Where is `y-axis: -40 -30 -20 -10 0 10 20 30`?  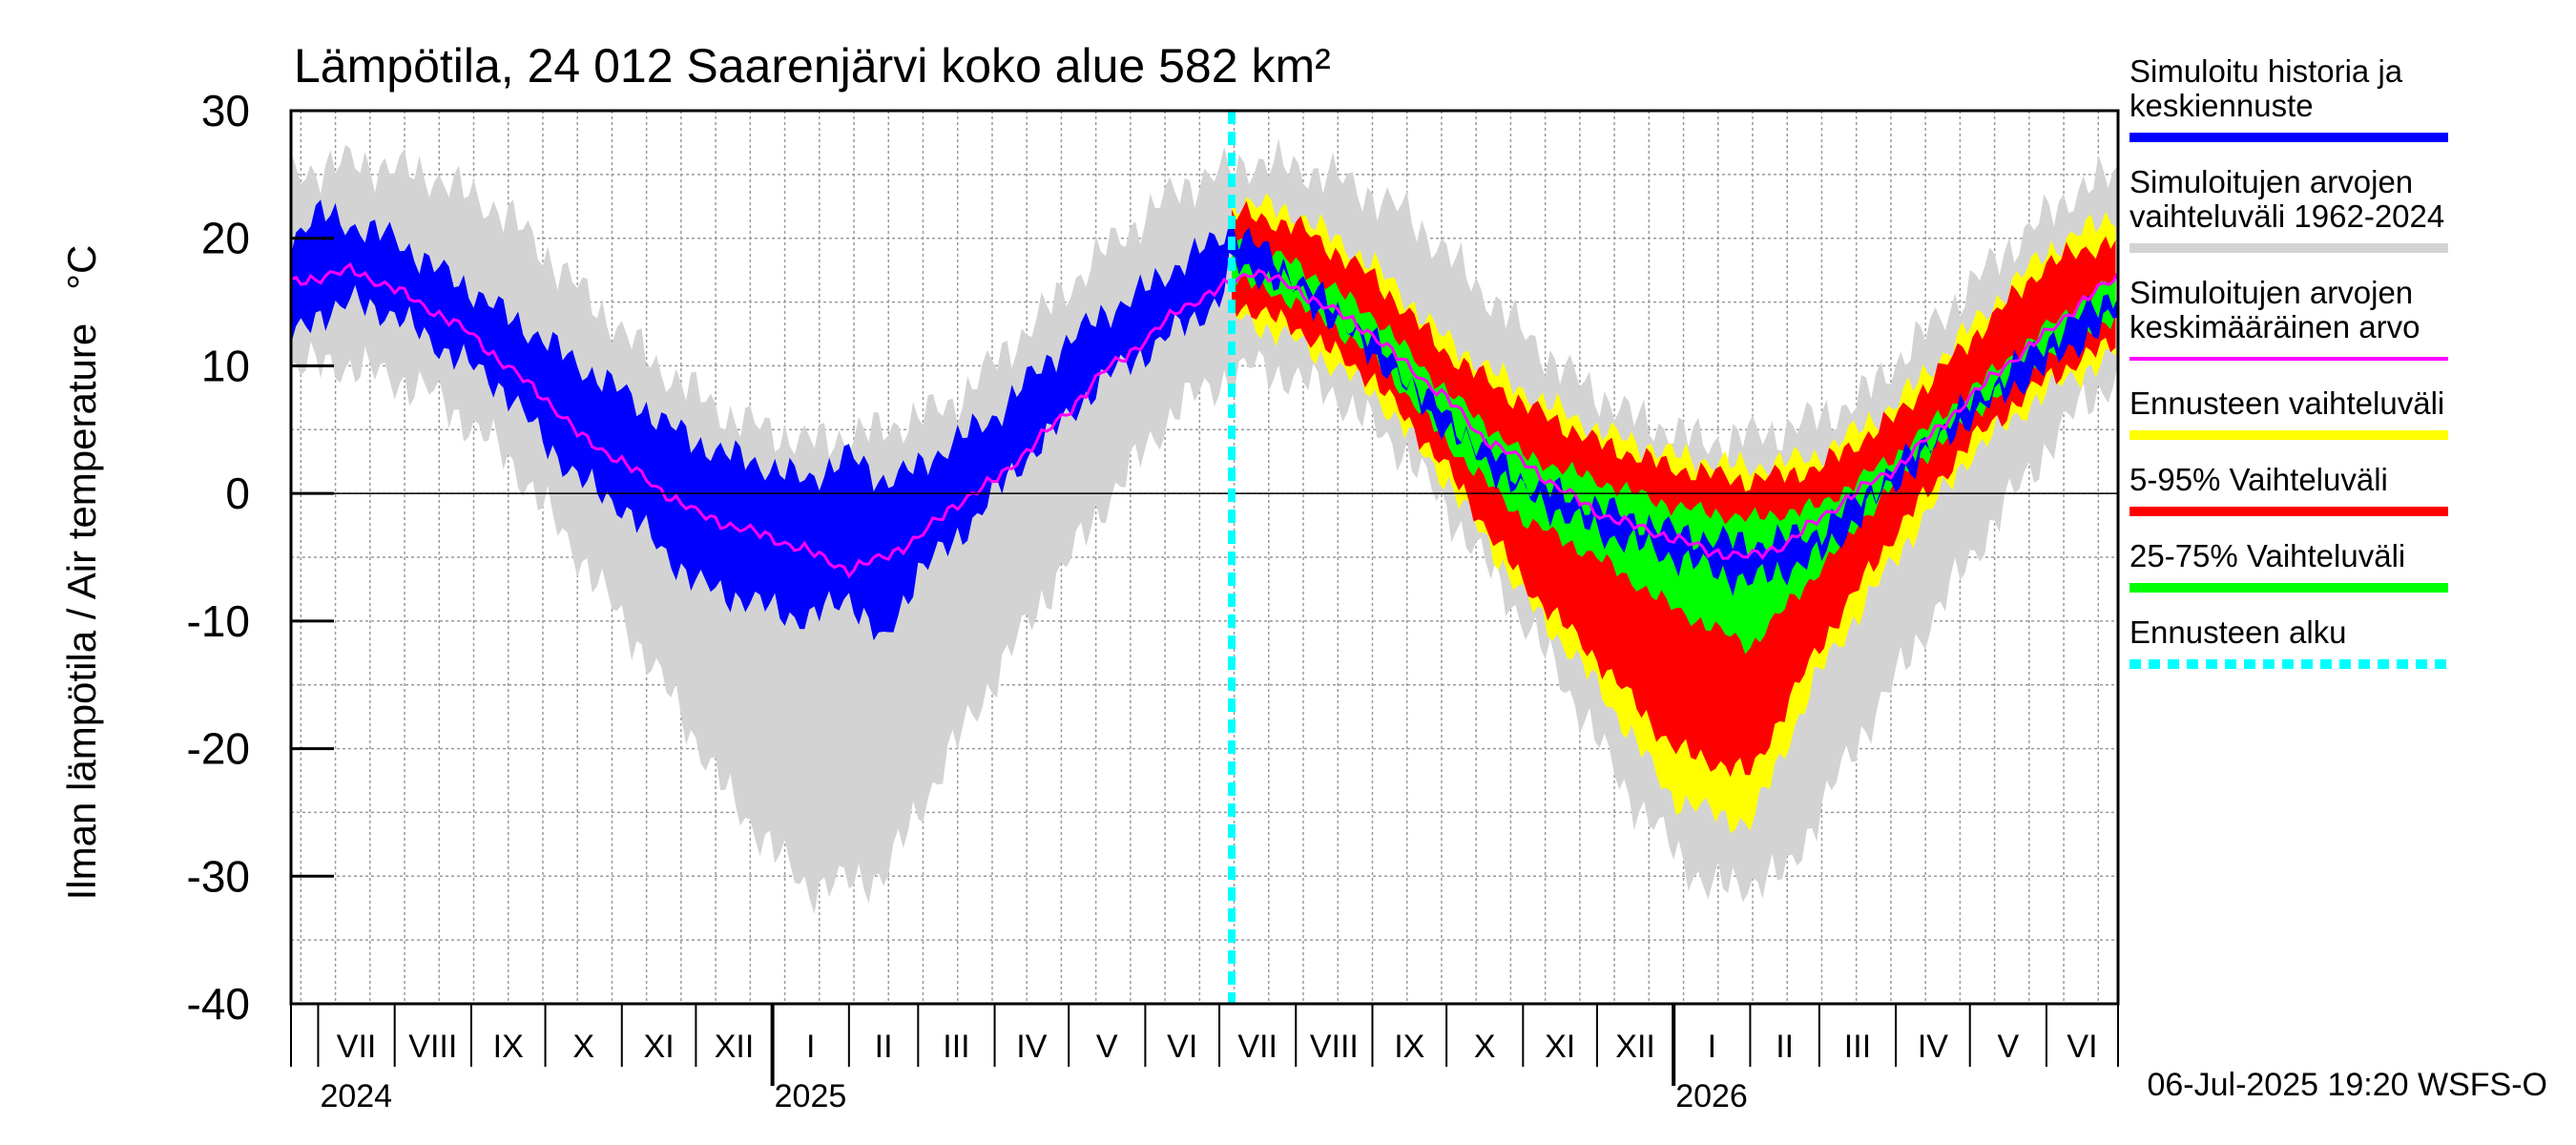
y-axis: -40 -30 -20 -10 0 10 20 30 is located at coordinates (260, 557).